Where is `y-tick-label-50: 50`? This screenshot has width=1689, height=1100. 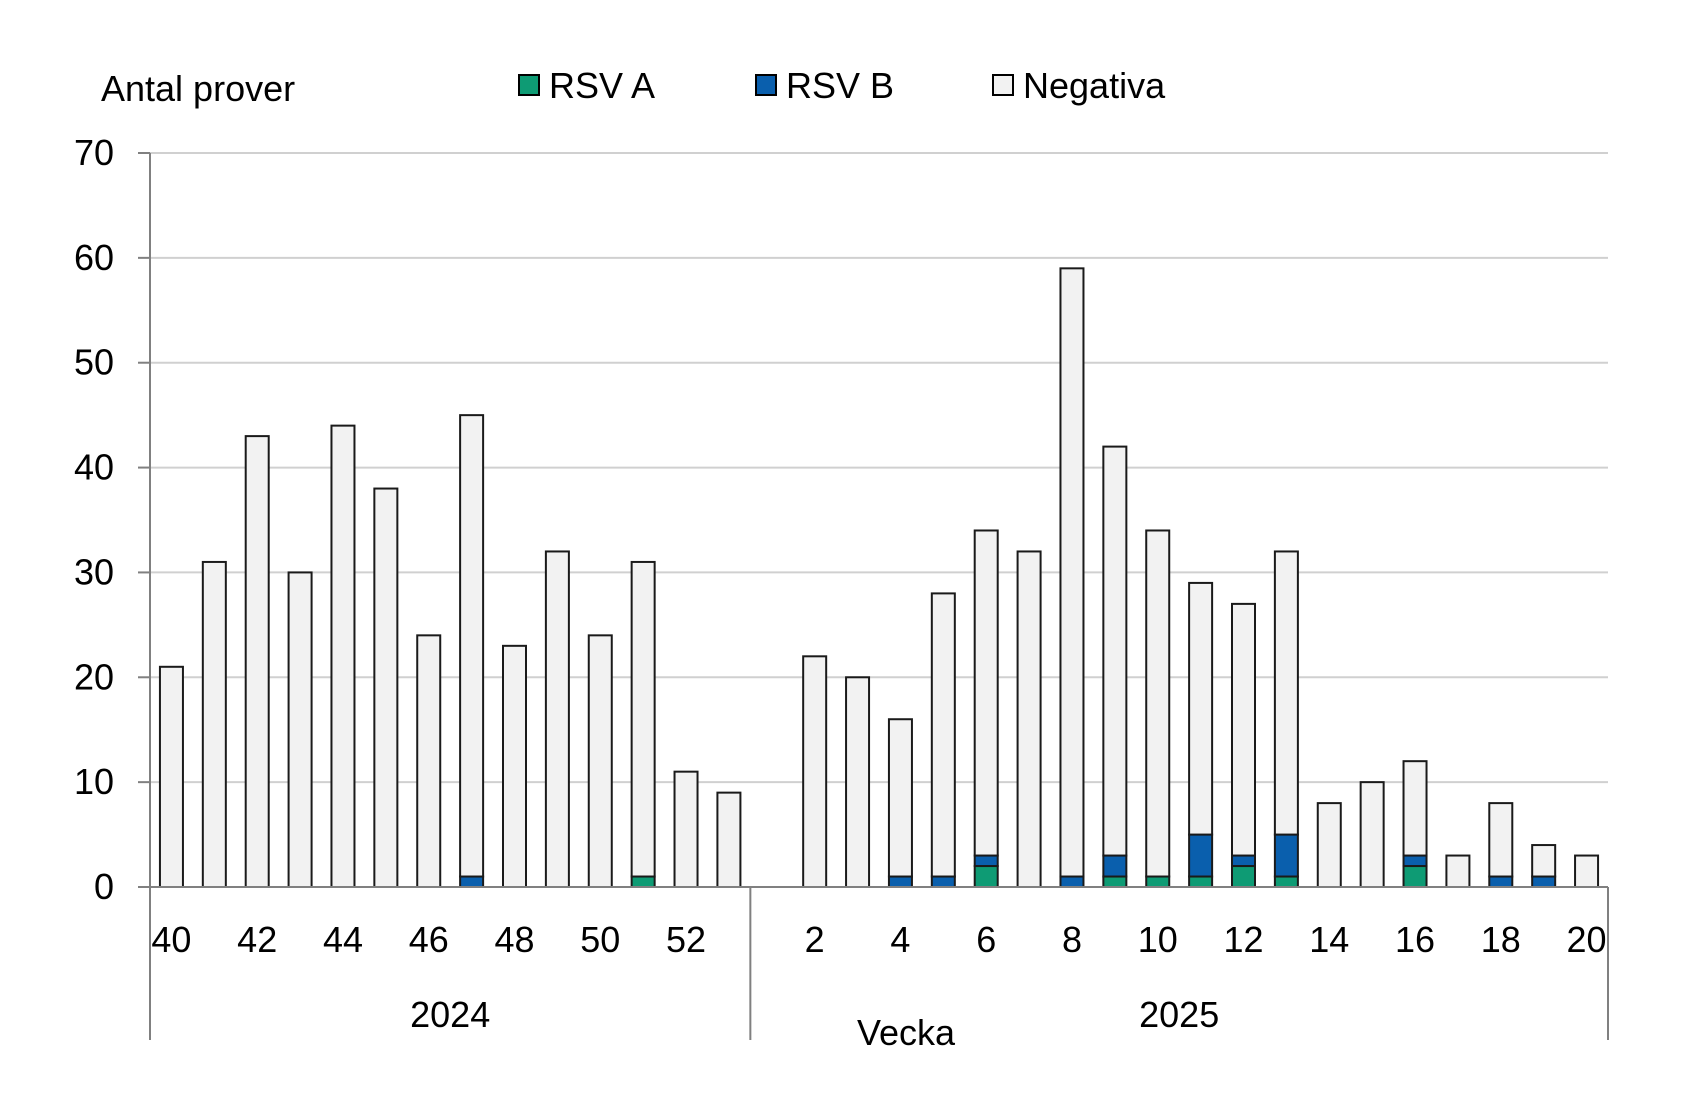
y-tick-label-50: 50 is located at coordinates (94, 362).